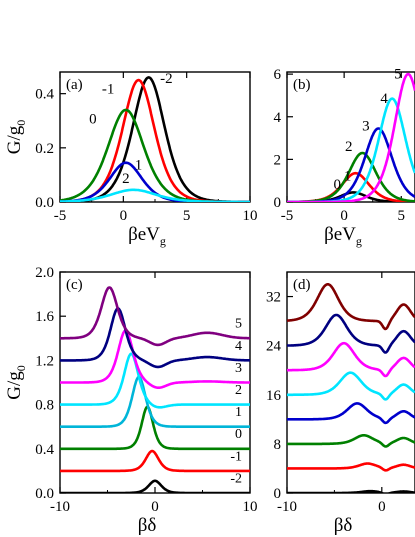 The image size is (415, 537). Describe the element at coordinates (236, 456) in the screenshot. I see `curve-label: -1` at that location.